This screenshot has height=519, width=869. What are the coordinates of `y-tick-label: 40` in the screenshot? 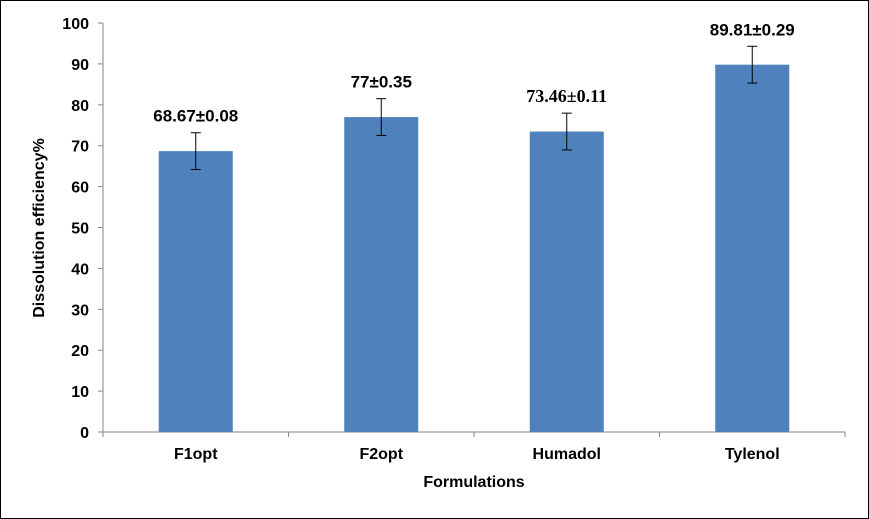 It's located at (80, 269).